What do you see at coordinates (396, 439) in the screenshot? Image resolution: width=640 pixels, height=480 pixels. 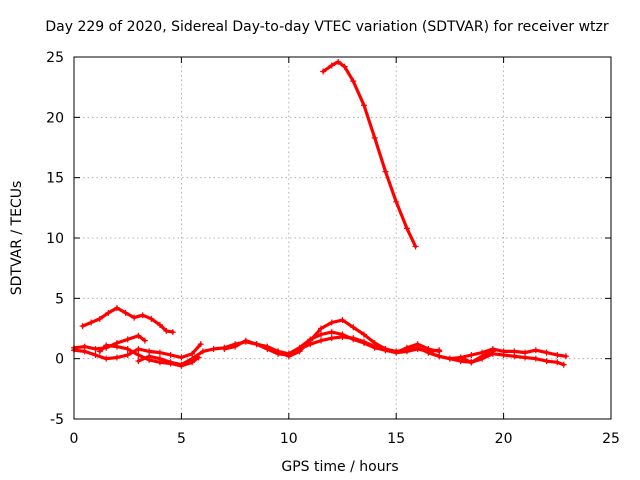 I see `x-tick-label: 15` at bounding box center [396, 439].